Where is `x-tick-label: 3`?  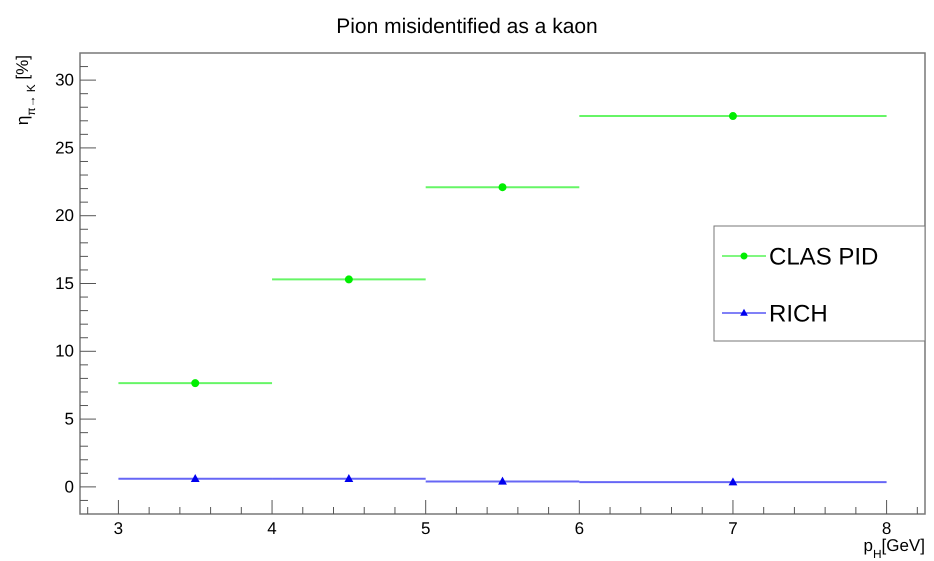
x-tick-label: 3 is located at coordinates (119, 528).